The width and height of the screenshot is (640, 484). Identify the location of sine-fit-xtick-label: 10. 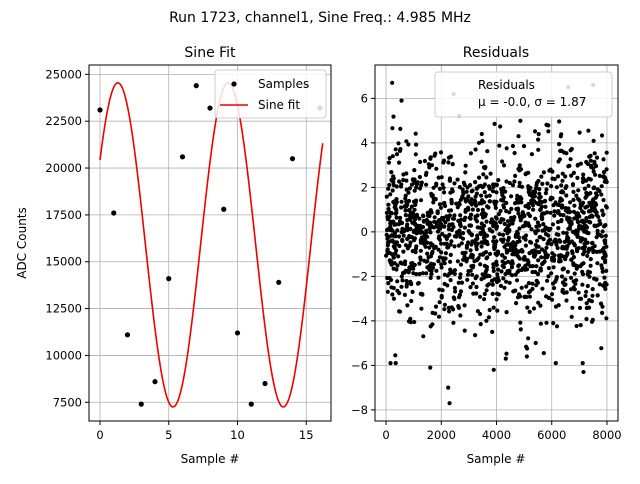
(237, 435).